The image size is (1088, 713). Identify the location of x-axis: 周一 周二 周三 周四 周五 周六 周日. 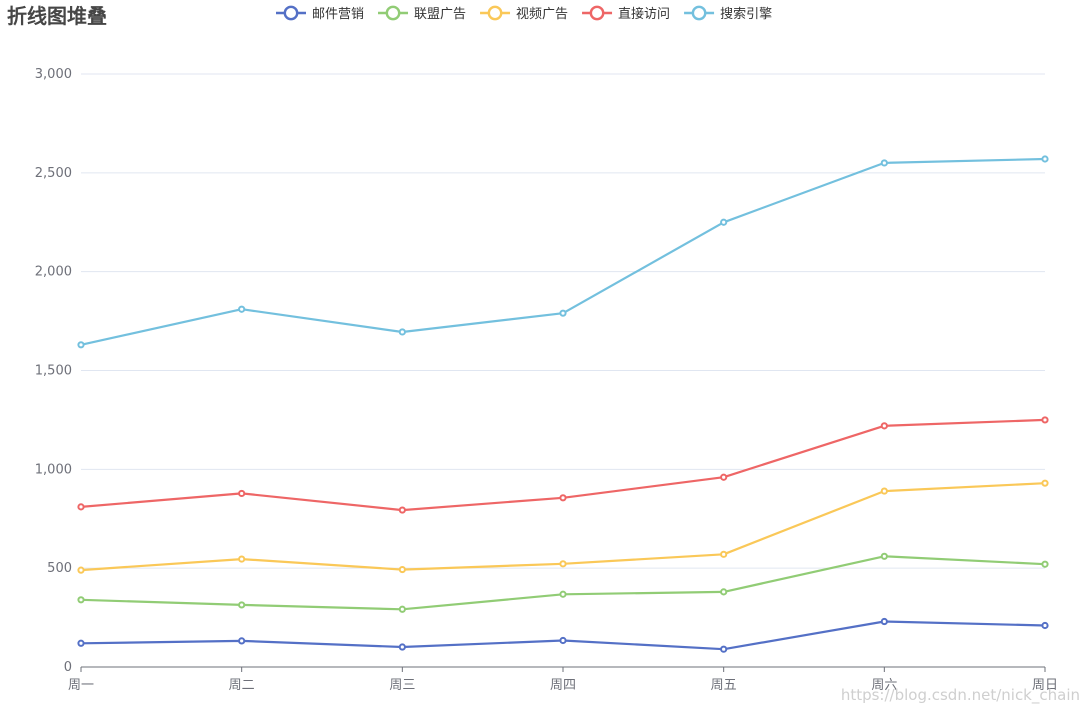
(563, 679).